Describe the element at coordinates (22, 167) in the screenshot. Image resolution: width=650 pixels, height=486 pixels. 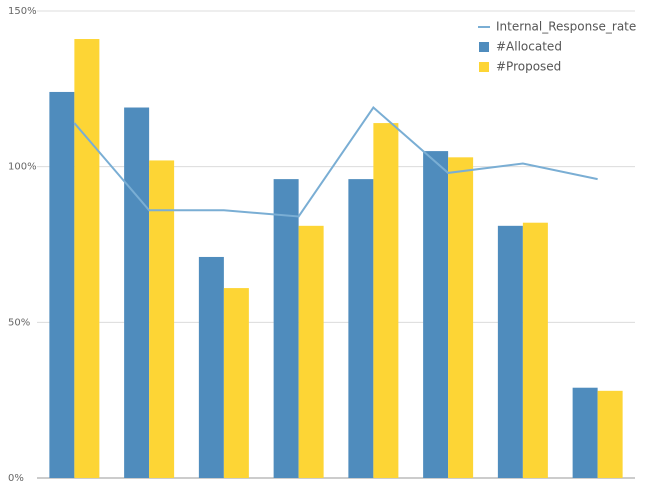
I see `y-tick-label: 100%` at that location.